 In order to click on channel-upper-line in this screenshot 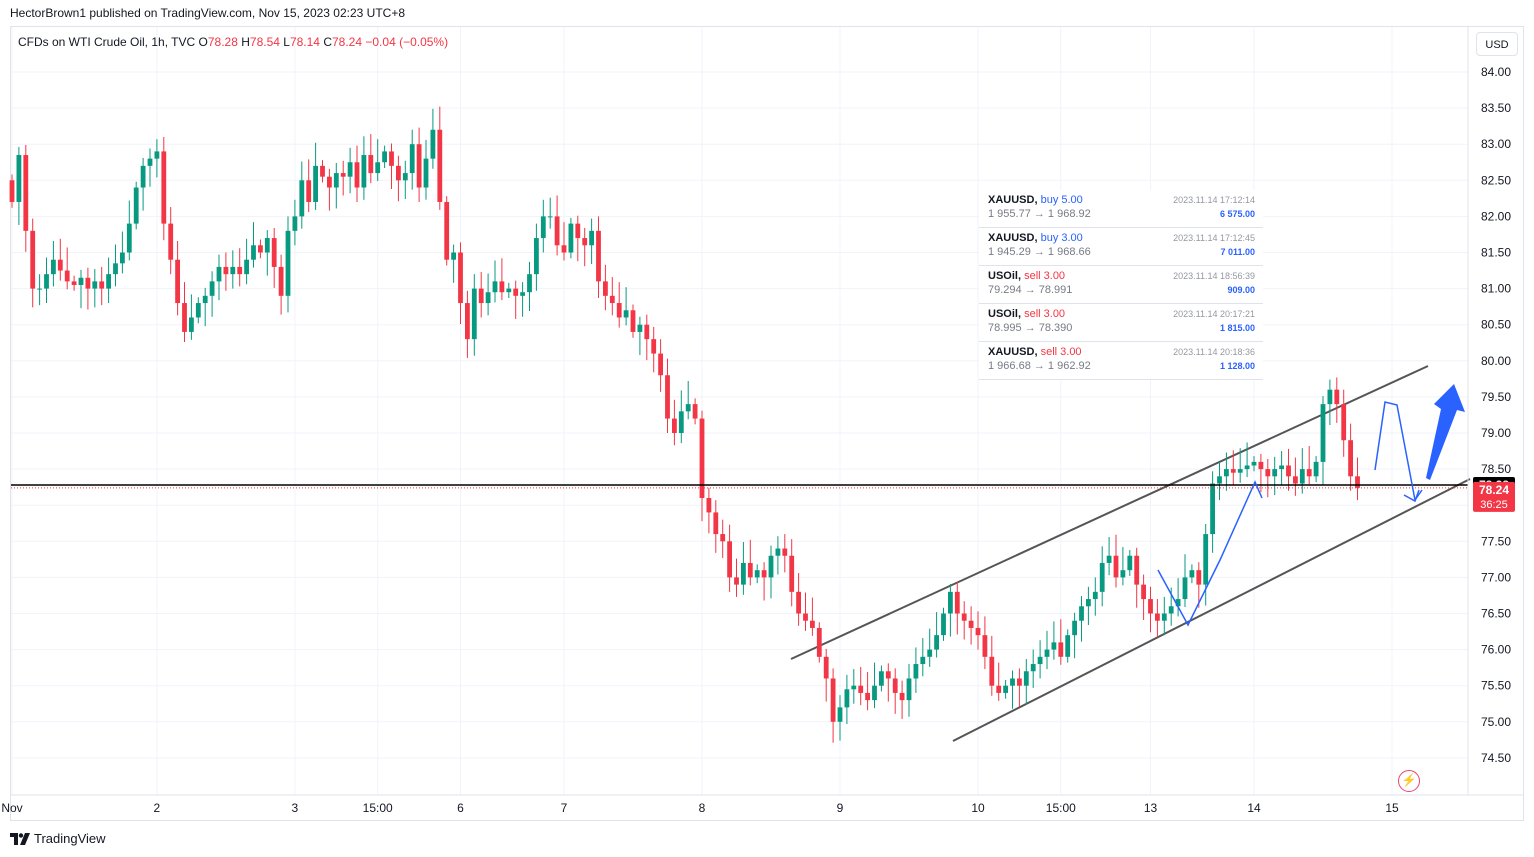, I will do `click(1109, 512)`.